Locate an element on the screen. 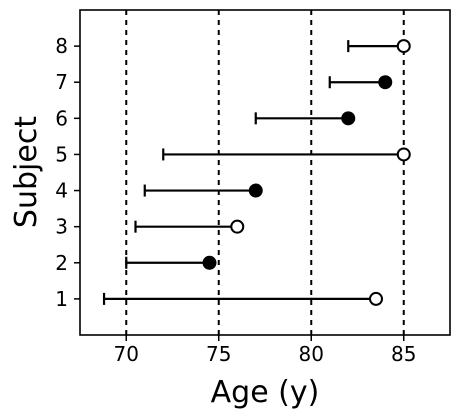 This screenshot has width=461, height=414. x-tick-label-75: 75 is located at coordinates (218, 354).